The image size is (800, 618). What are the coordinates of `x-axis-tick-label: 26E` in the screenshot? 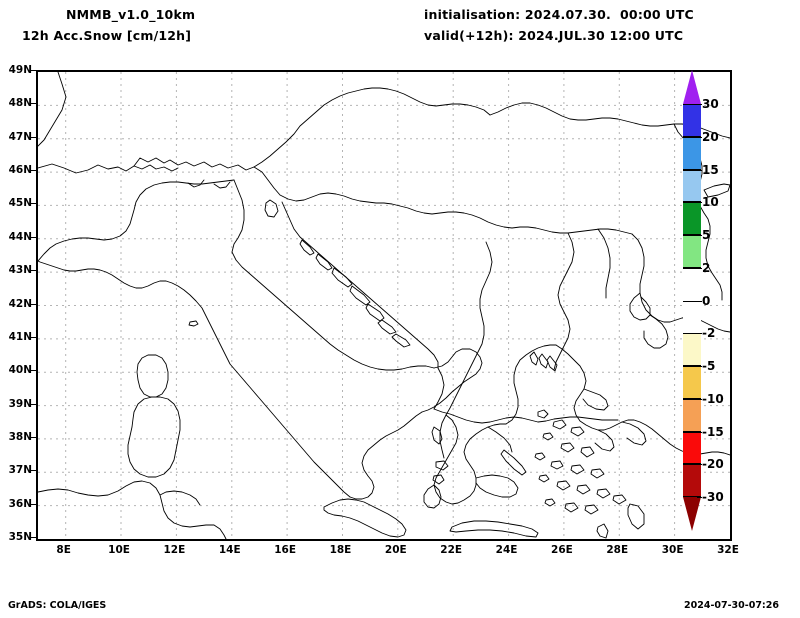 It's located at (562, 550).